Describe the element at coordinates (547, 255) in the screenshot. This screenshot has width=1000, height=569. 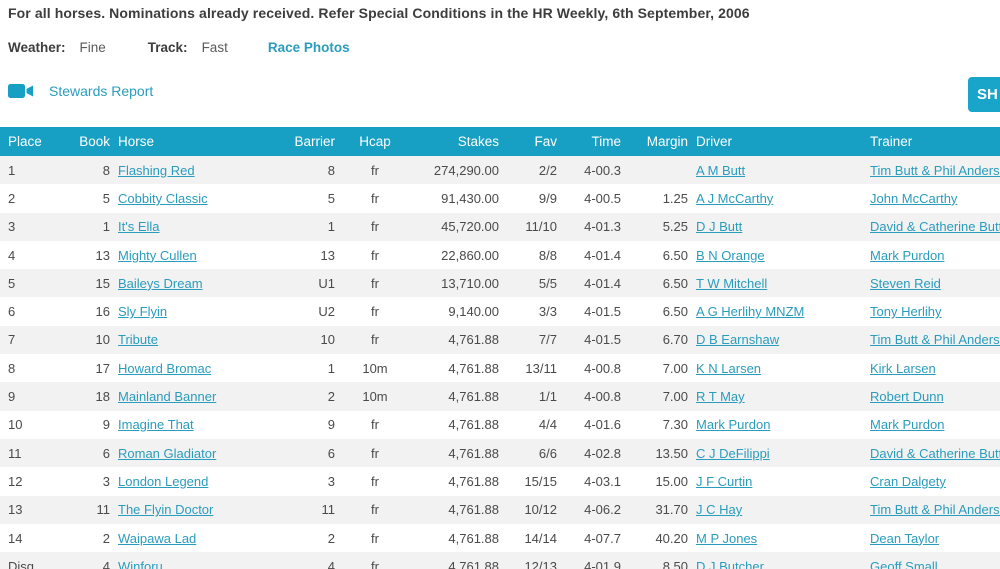
I see `fav-cell: 8/8` at that location.